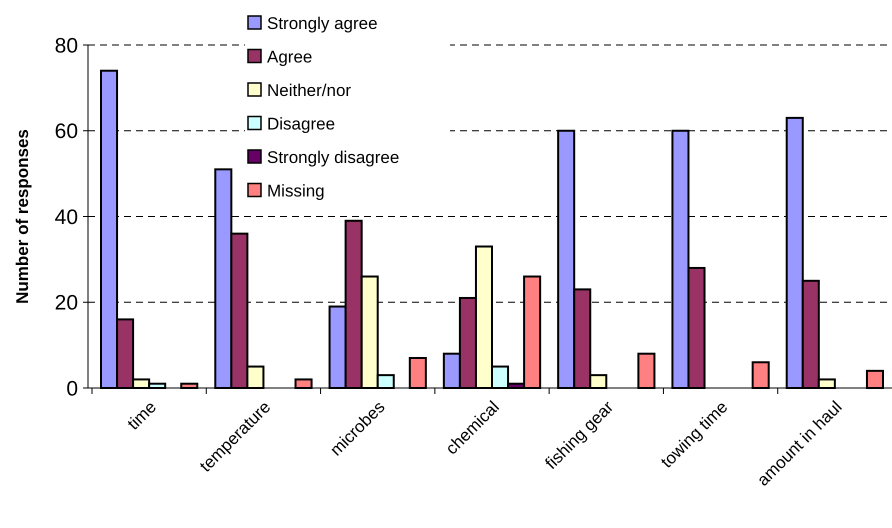 This screenshot has width=892, height=528. What do you see at coordinates (296, 190) in the screenshot?
I see `legend-label: Missing` at bounding box center [296, 190].